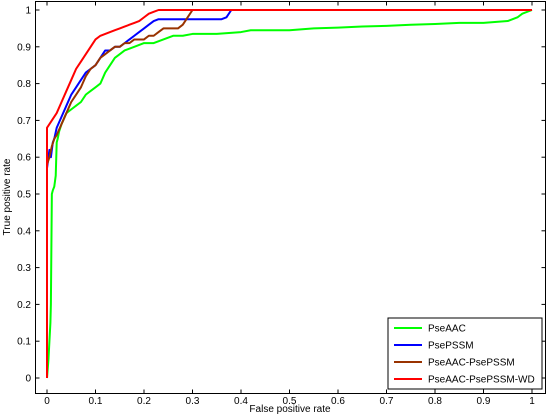 Image resolution: width=550 pixels, height=417 pixels. I want to click on y-tick-label: 0.9, so click(24, 47).